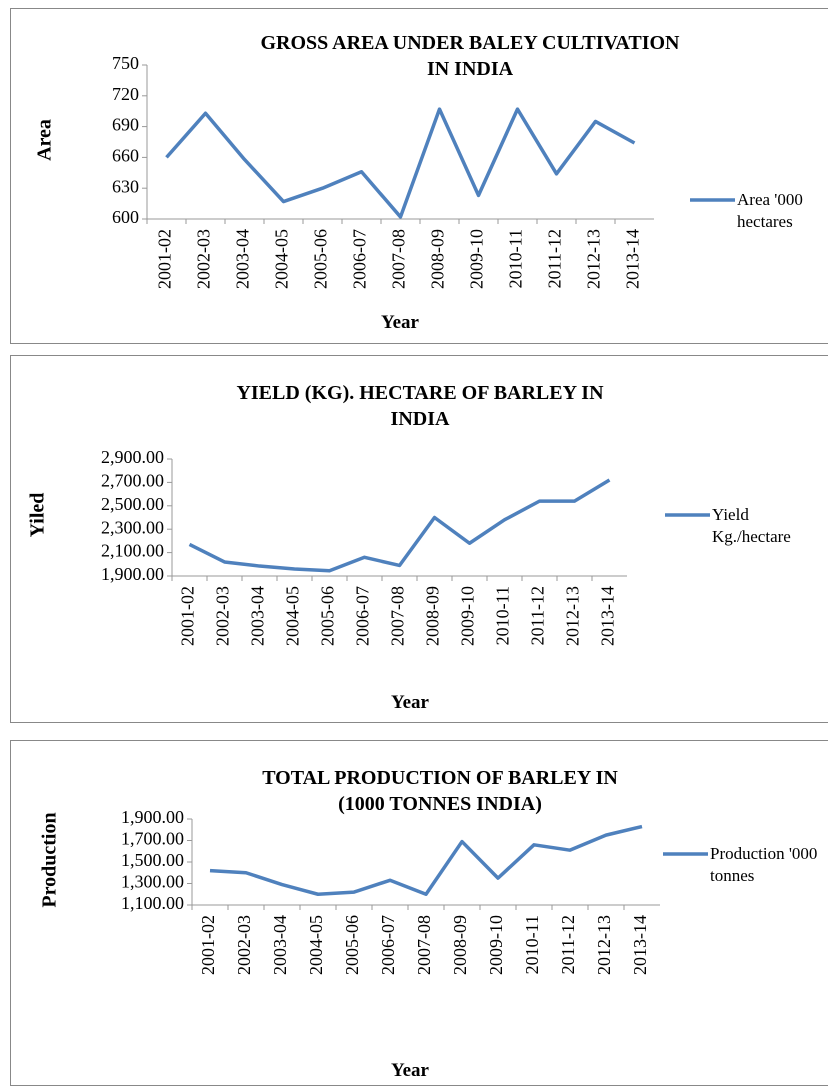 Image resolution: width=828 pixels, height=1089 pixels. What do you see at coordinates (152, 839) in the screenshot?
I see `y-tick-label: 1,700.00` at bounding box center [152, 839].